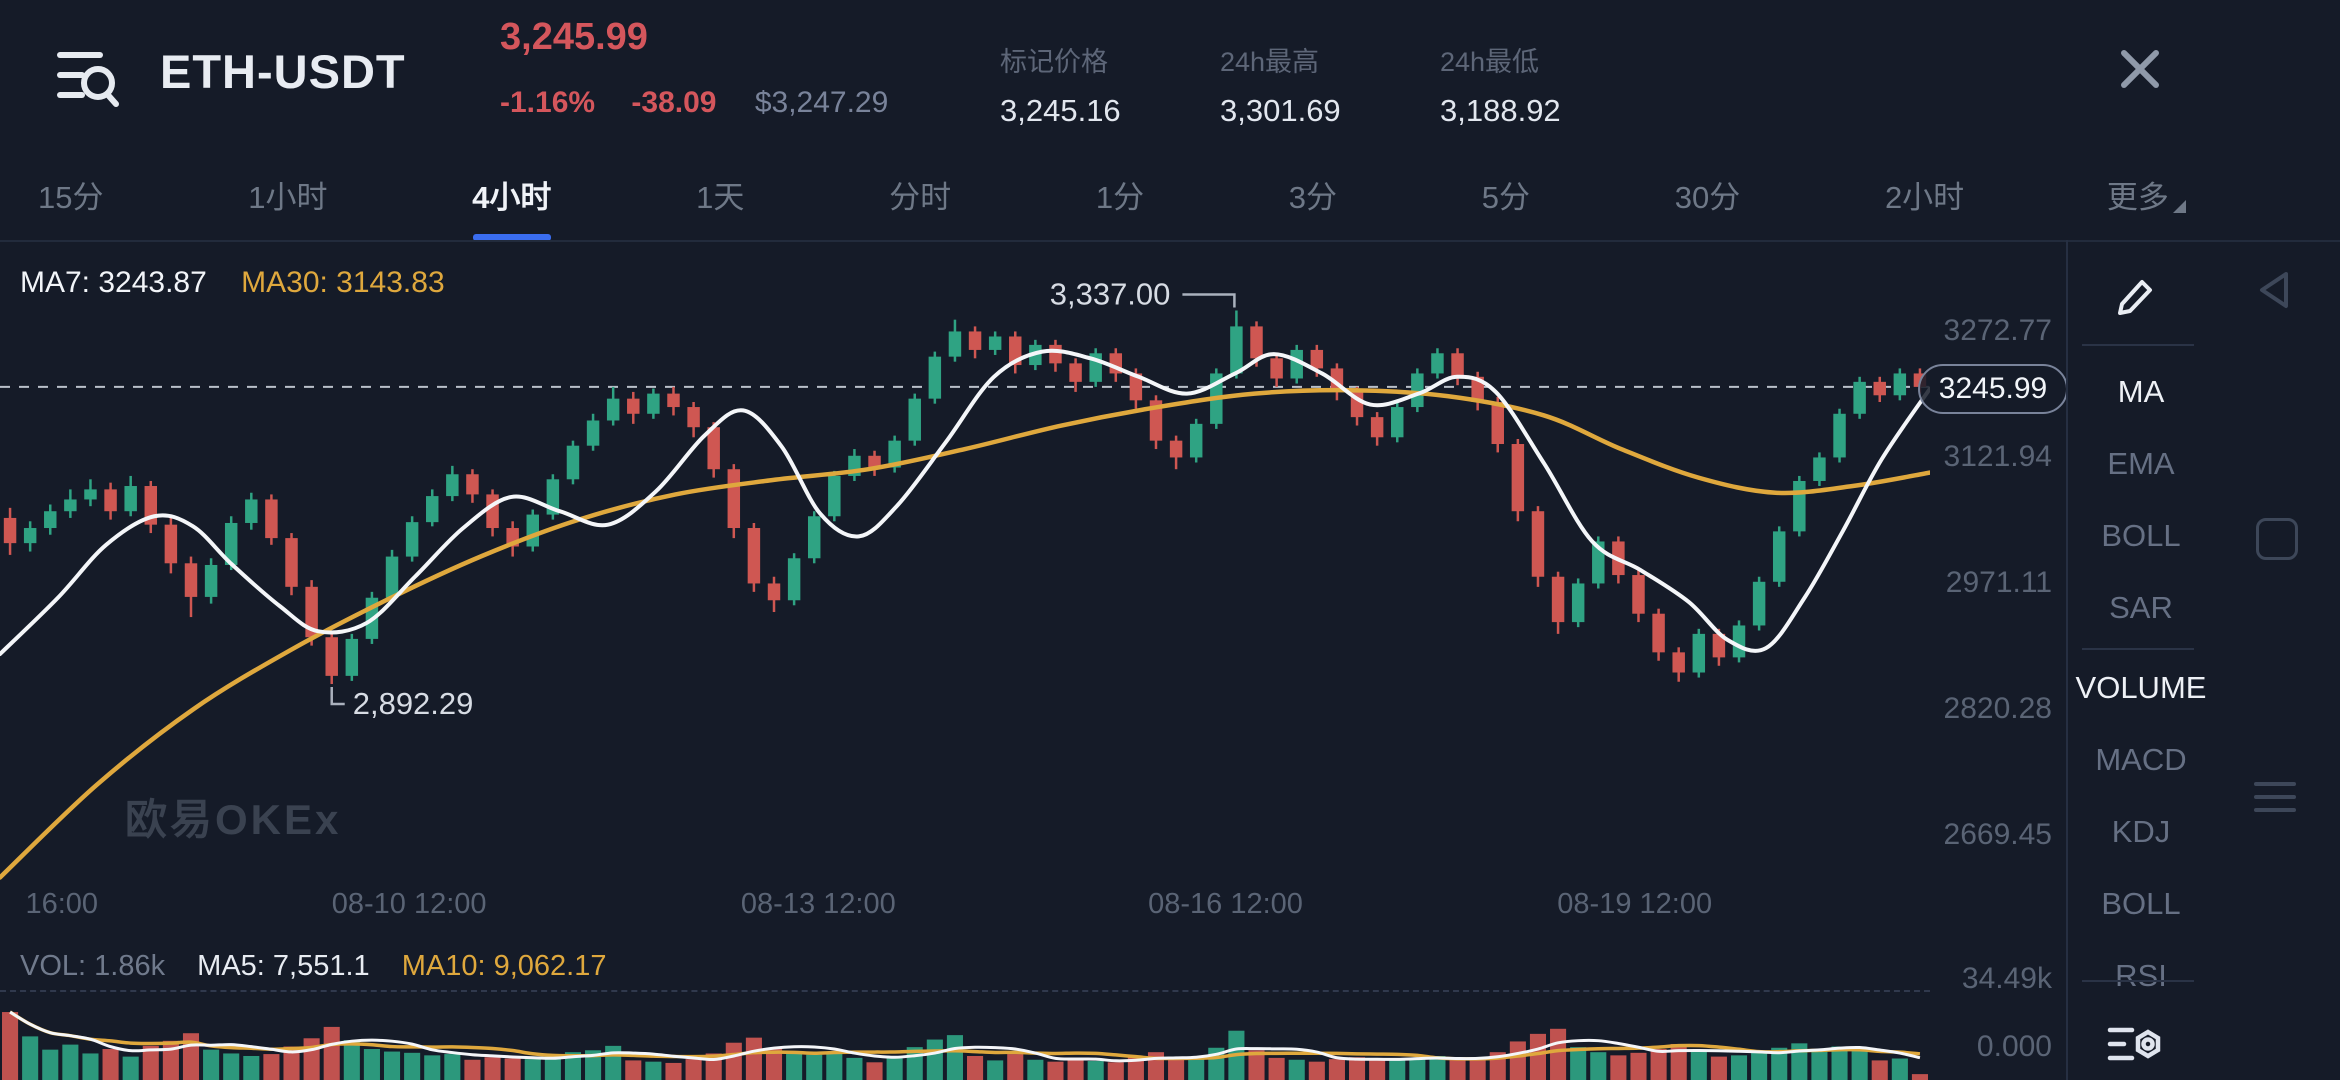  I want to click on volume-legend: VOL: 1.86k MA5: 7,551.1 MA10: 9,062.17, so click(313, 966).